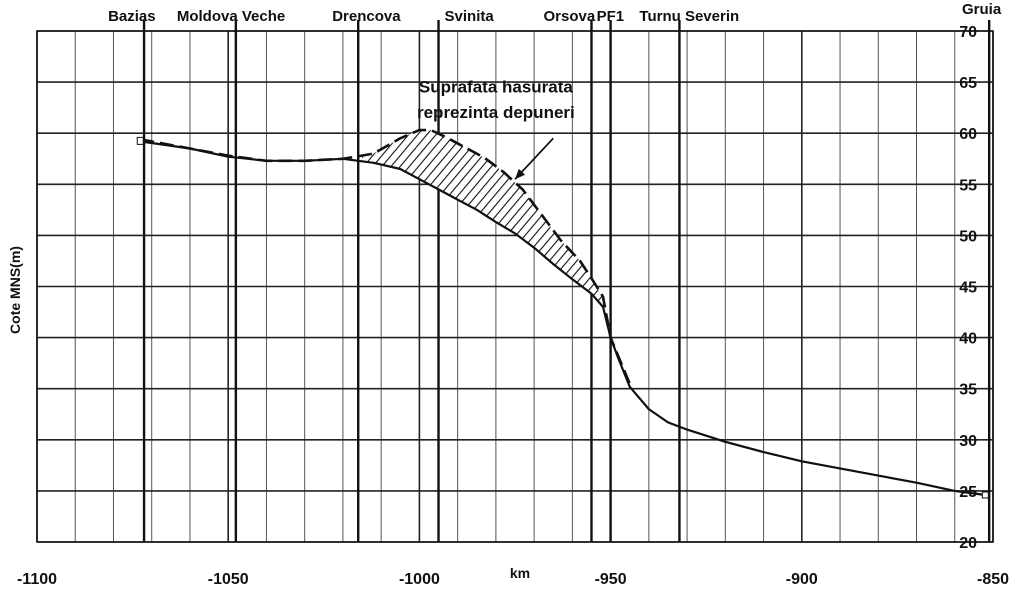 The height and width of the screenshot is (595, 1024). Describe the element at coordinates (611, 579) in the screenshot. I see `x-tick-label: -950` at that location.